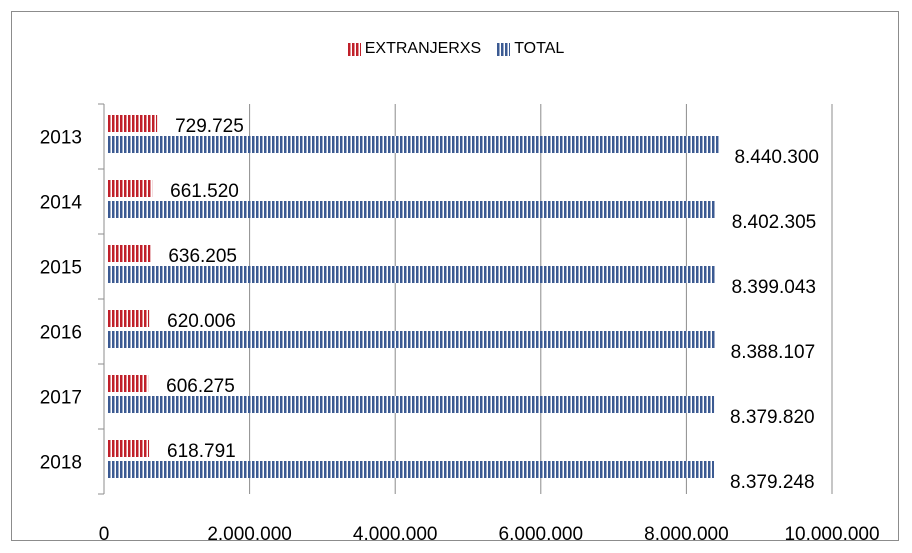  What do you see at coordinates (104, 534) in the screenshot?
I see `x-tick-label: 0` at bounding box center [104, 534].